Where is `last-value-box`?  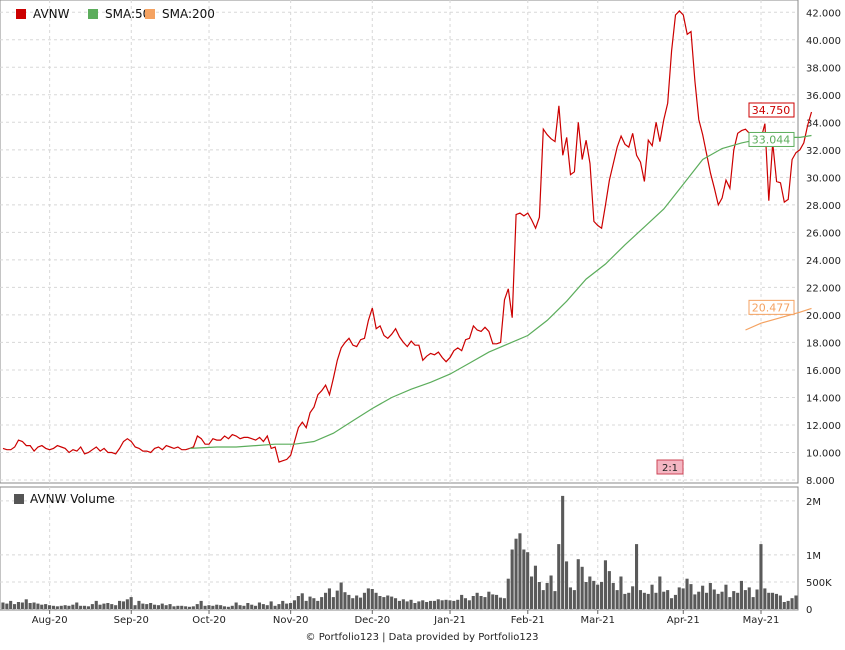
last-value-box is located at coordinates (771, 110).